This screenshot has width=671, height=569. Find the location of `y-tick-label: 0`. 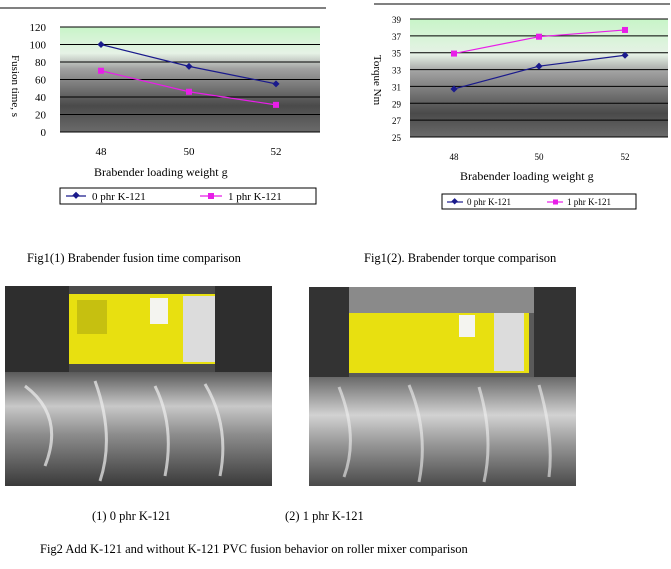

y-tick-label: 0 is located at coordinates (44, 133).